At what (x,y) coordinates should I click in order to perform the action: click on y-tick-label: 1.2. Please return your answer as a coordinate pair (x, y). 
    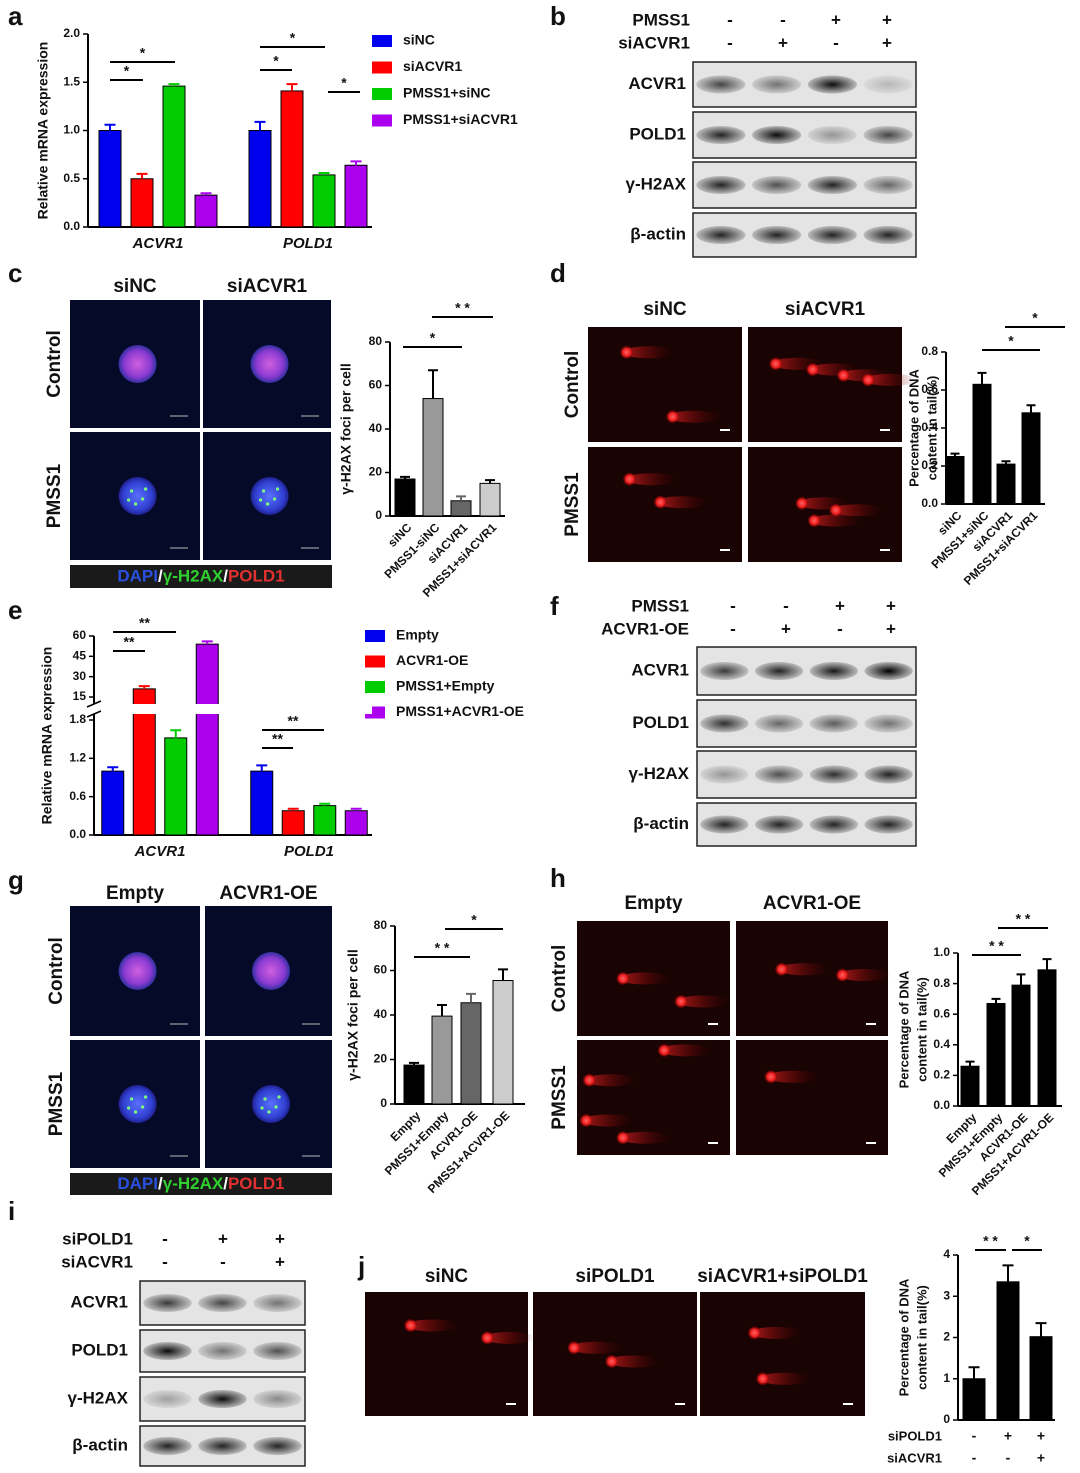
    Looking at the image, I should click on (77, 758).